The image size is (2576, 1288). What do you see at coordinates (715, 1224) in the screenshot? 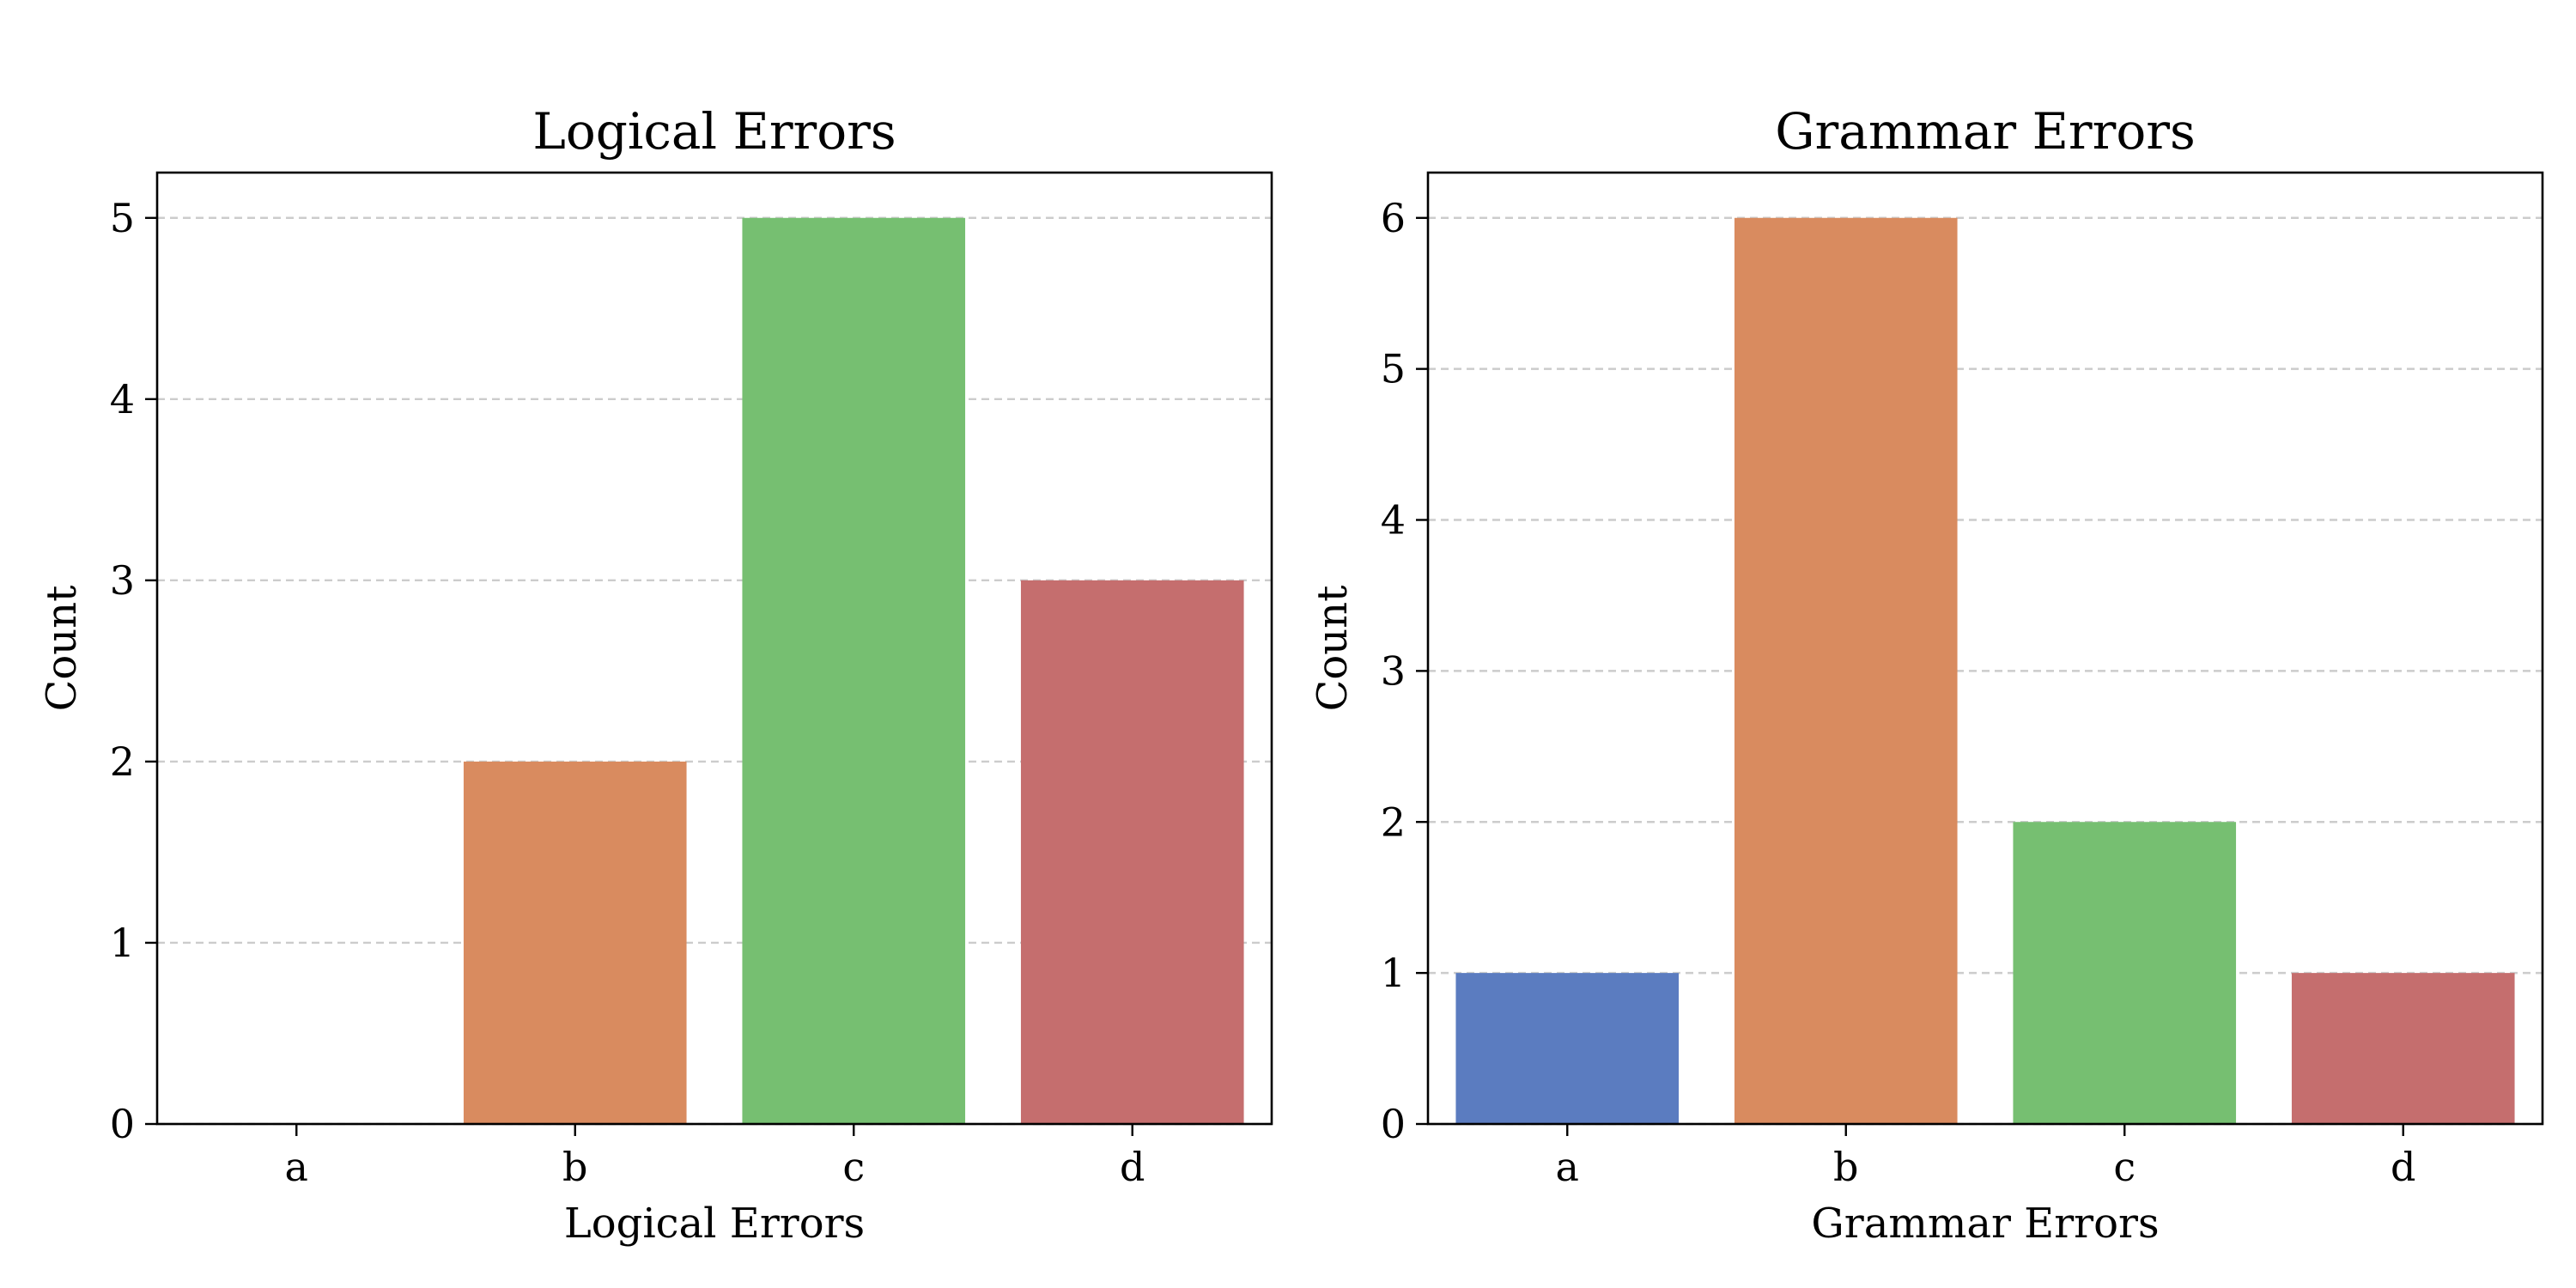
I see `x-axis-label: Logical Errors` at bounding box center [715, 1224].